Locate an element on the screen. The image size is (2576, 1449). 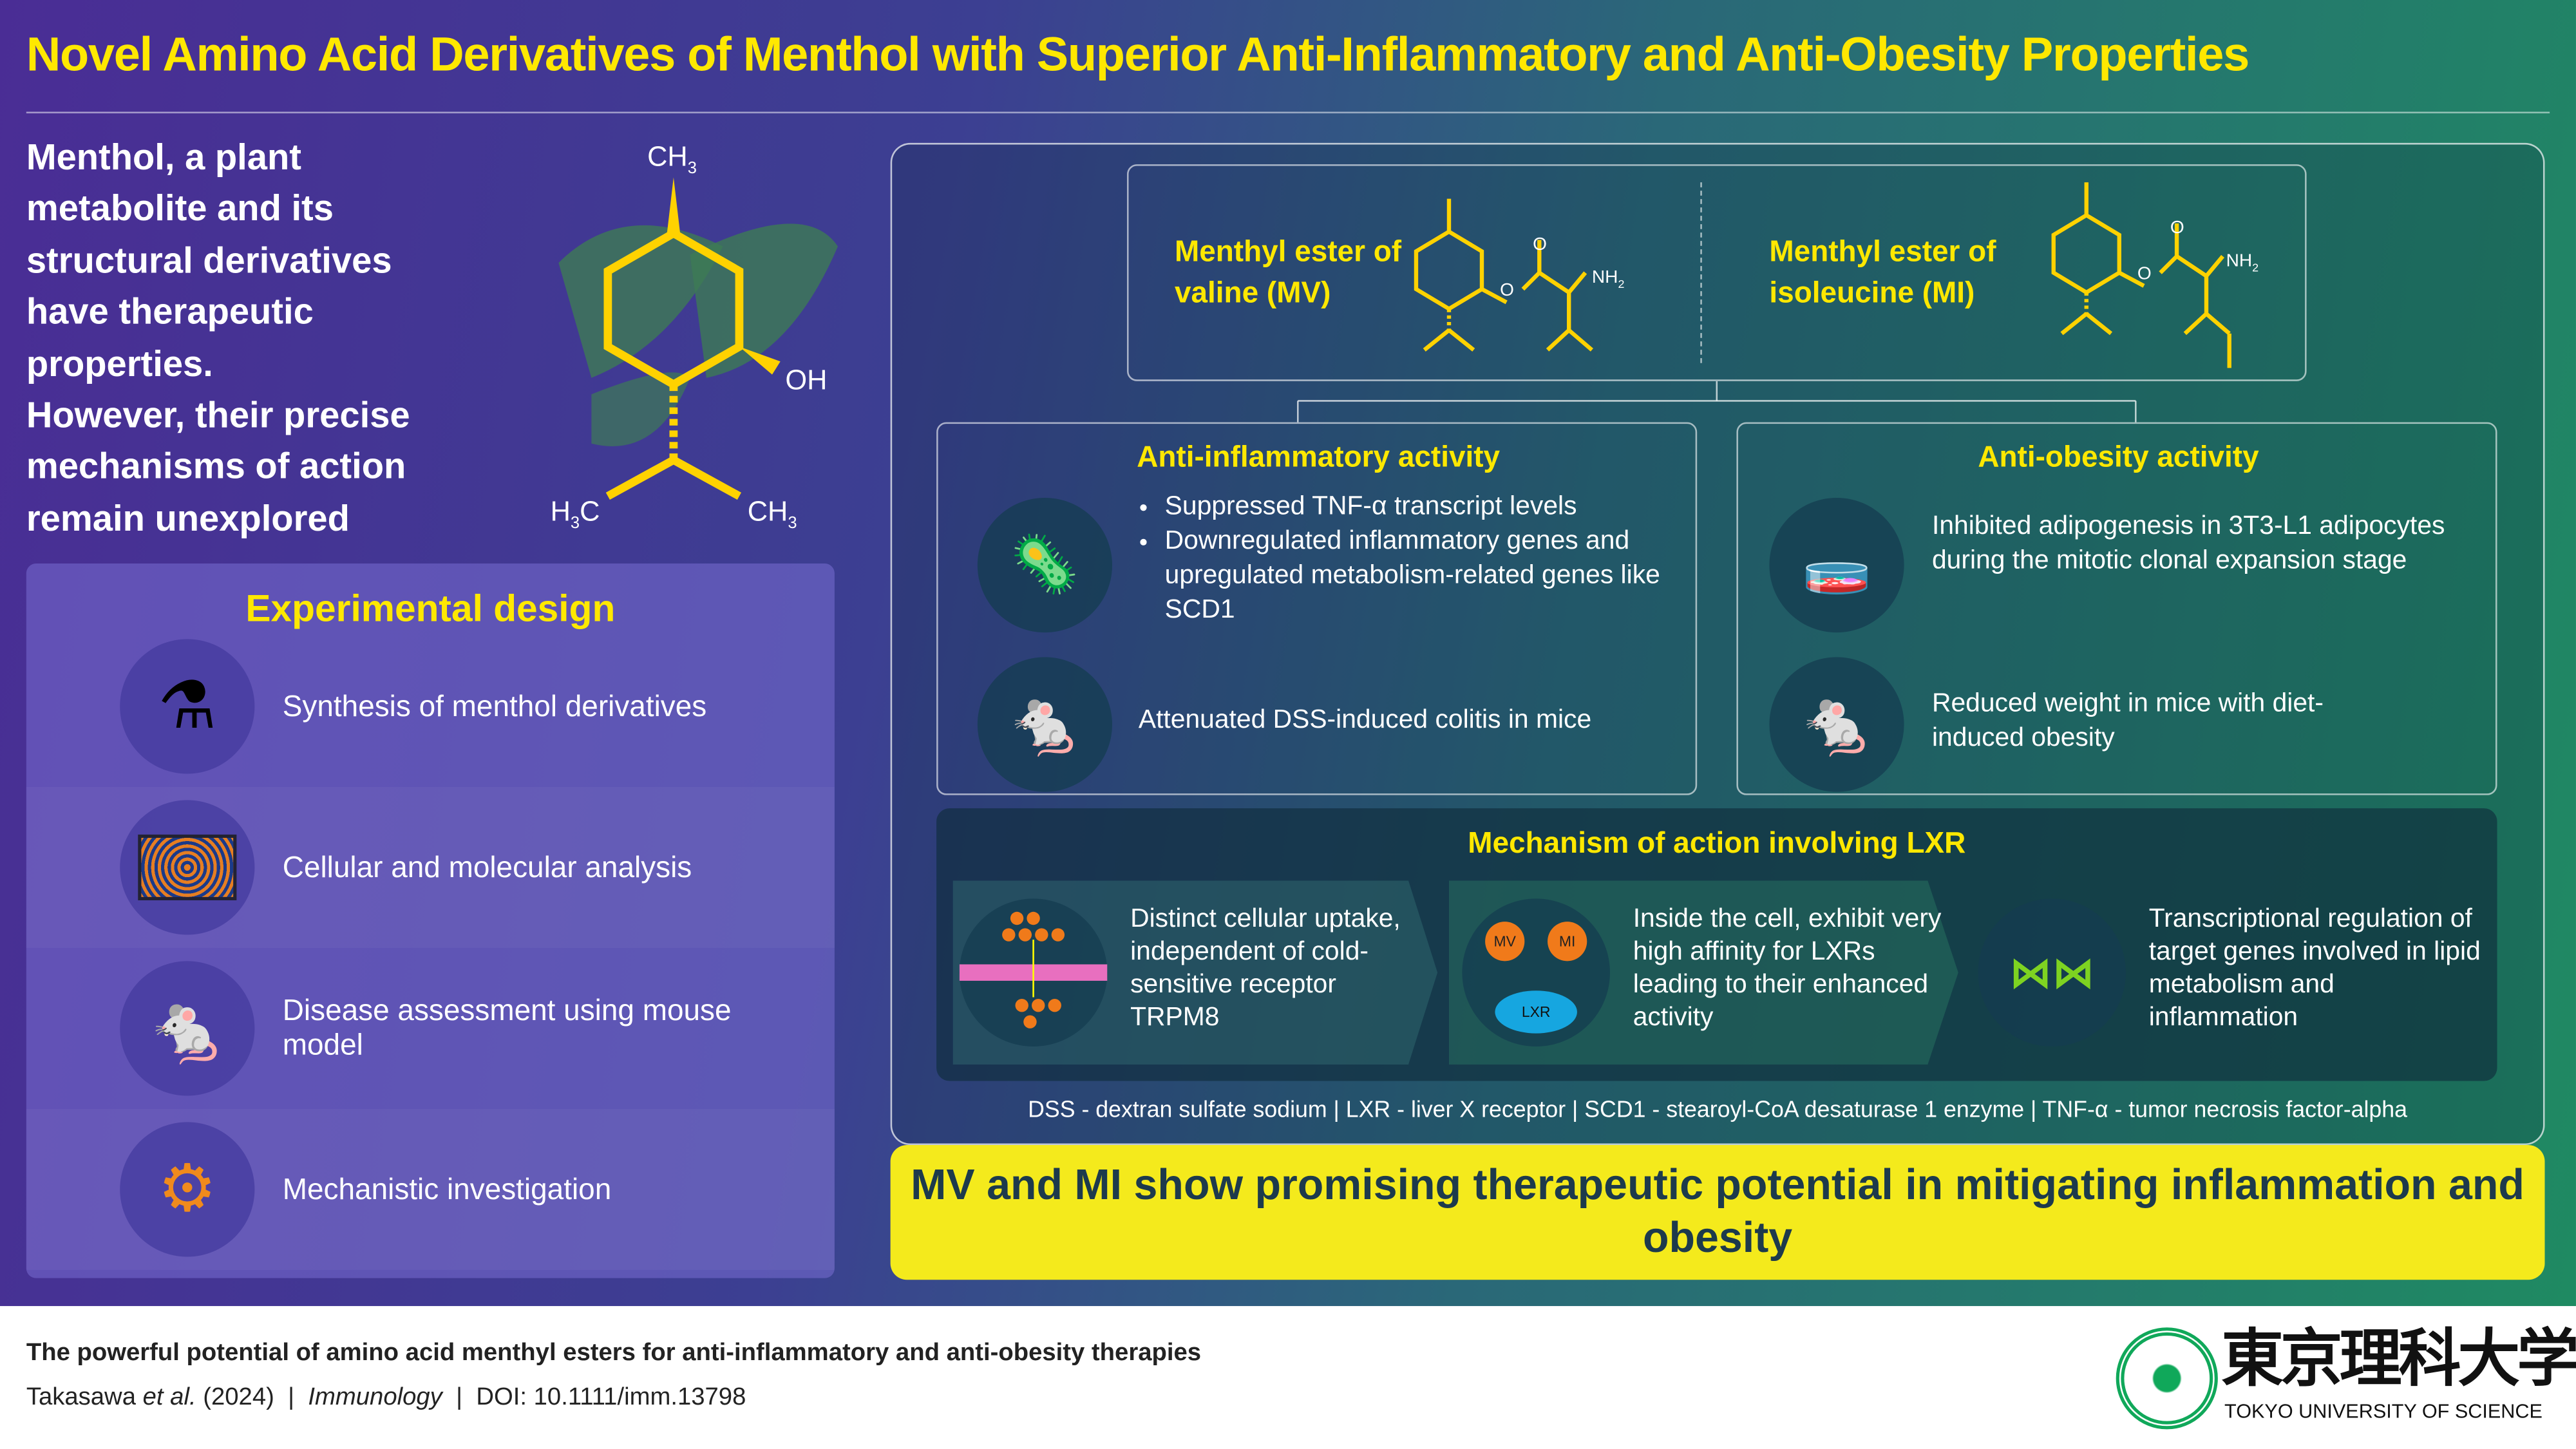
intro-line: mechanisms of action is located at coordinates (216, 467).